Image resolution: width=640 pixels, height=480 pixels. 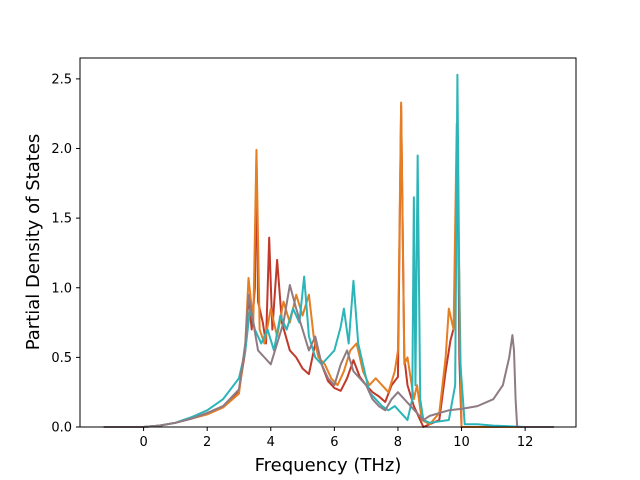 What do you see at coordinates (61, 428) in the screenshot?
I see `y-tick-label: 0.0` at bounding box center [61, 428].